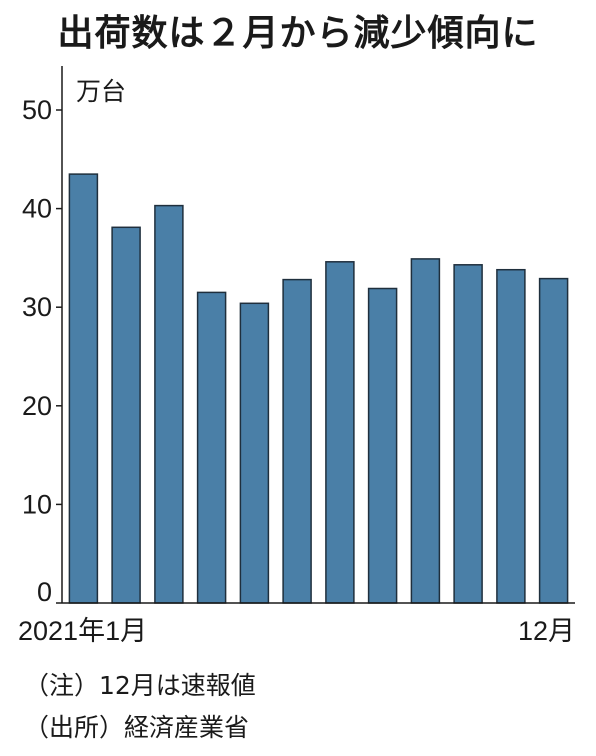 The width and height of the screenshot is (596, 756). What do you see at coordinates (44, 592) in the screenshot?
I see `y-tick-label: 0` at bounding box center [44, 592].